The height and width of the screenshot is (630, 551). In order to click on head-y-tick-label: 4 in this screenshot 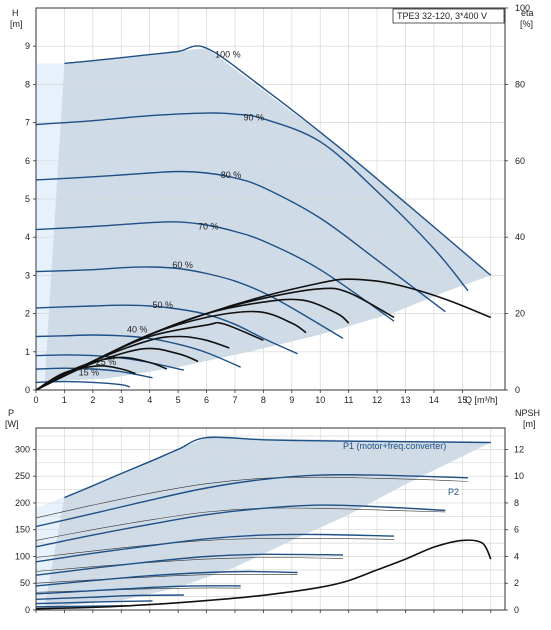, I will do `click(27, 237)`.